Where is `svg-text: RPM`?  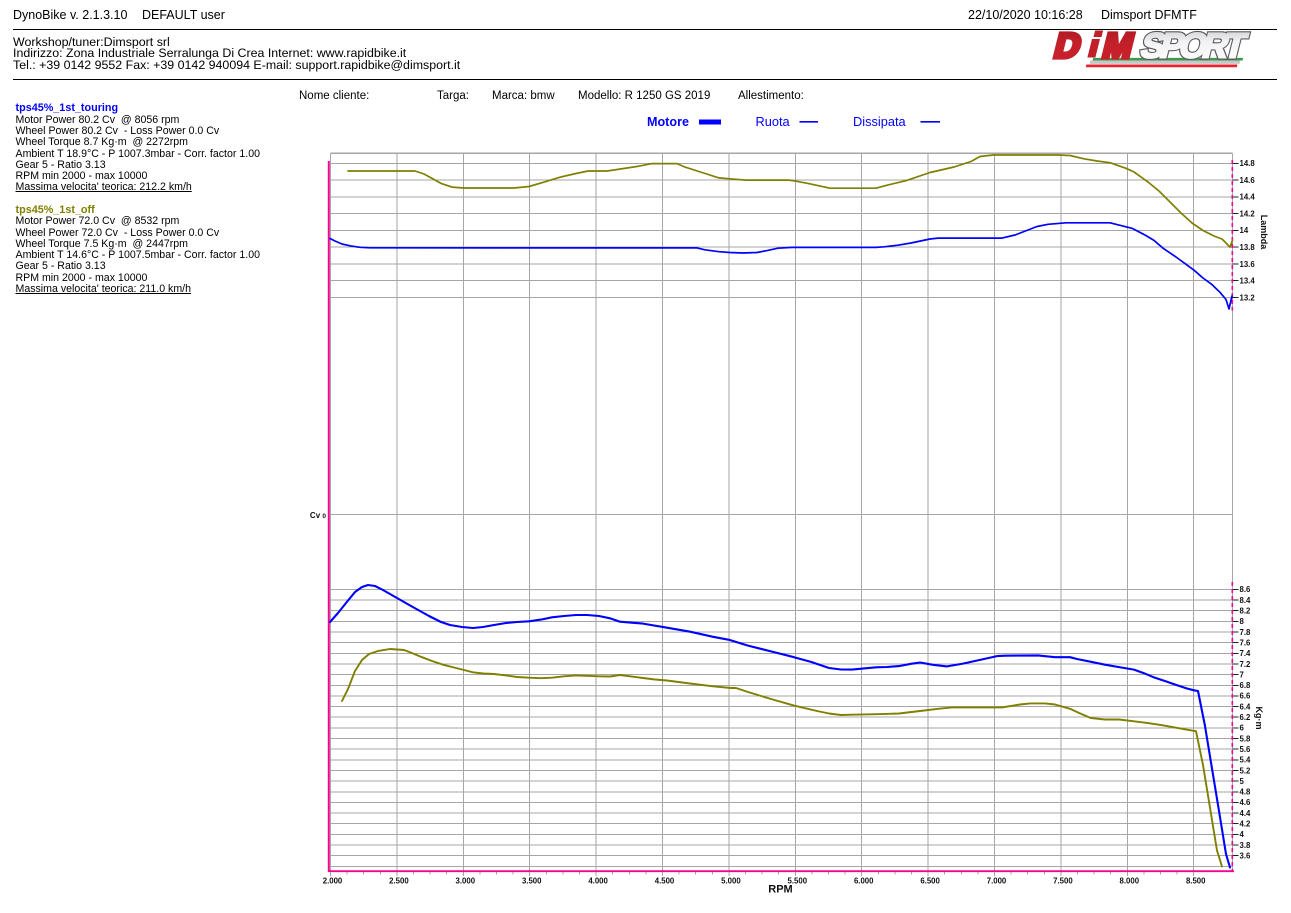 svg-text: RPM is located at coordinates (780, 890).